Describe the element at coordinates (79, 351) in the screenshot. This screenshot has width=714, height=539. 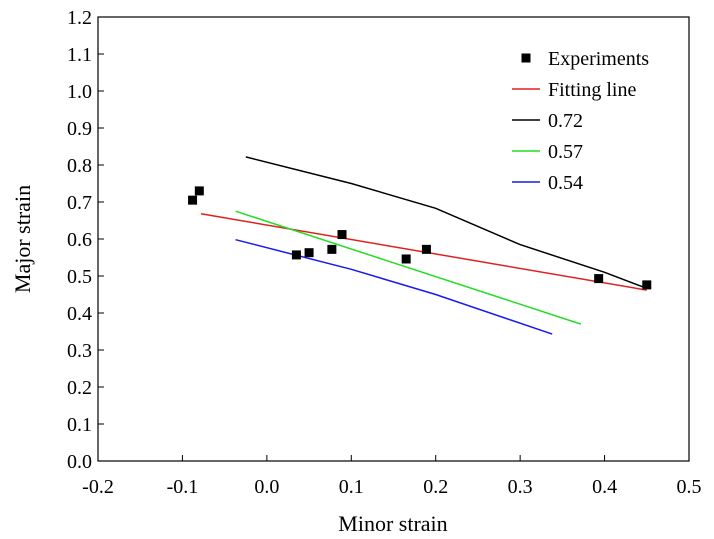
I see `y-tick-label: 0.3` at that location.